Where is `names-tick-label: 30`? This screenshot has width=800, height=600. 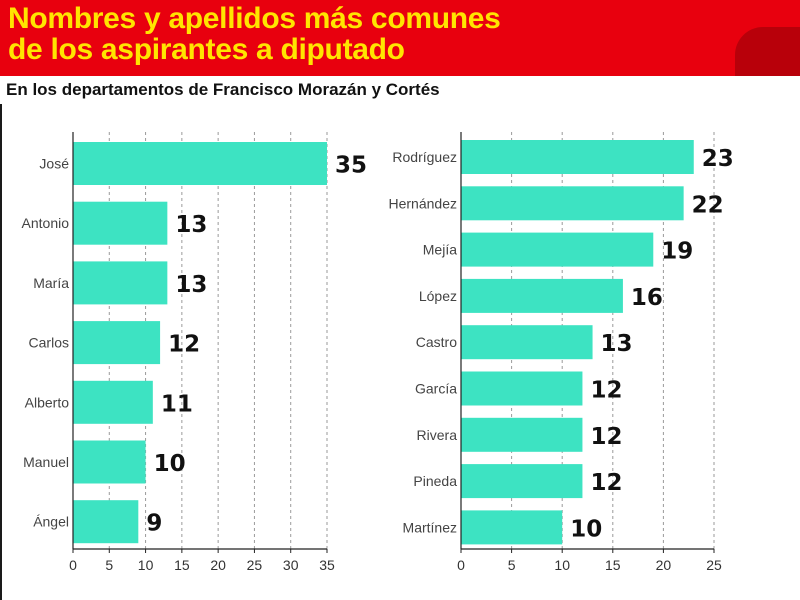 names-tick-label: 30 is located at coordinates (291, 565).